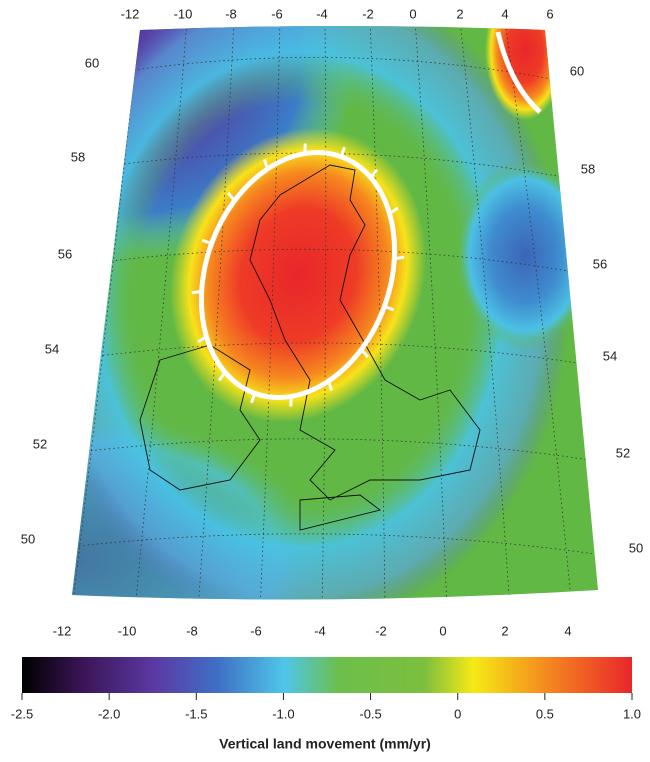 The image size is (650, 762). What do you see at coordinates (196, 713) in the screenshot?
I see `colorbar-tick-label: -1.5` at bounding box center [196, 713].